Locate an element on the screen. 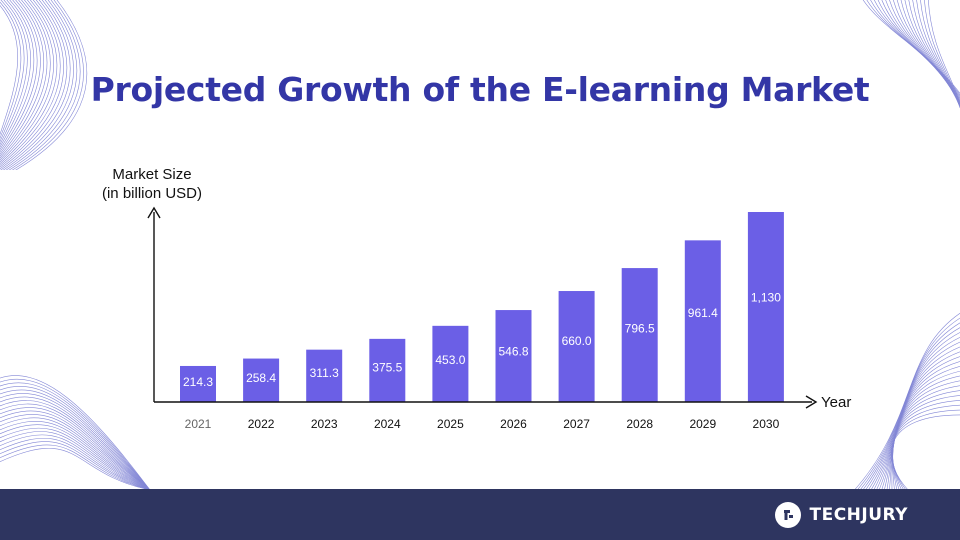  brand-logo: TECHJURY is located at coordinates (841, 515).